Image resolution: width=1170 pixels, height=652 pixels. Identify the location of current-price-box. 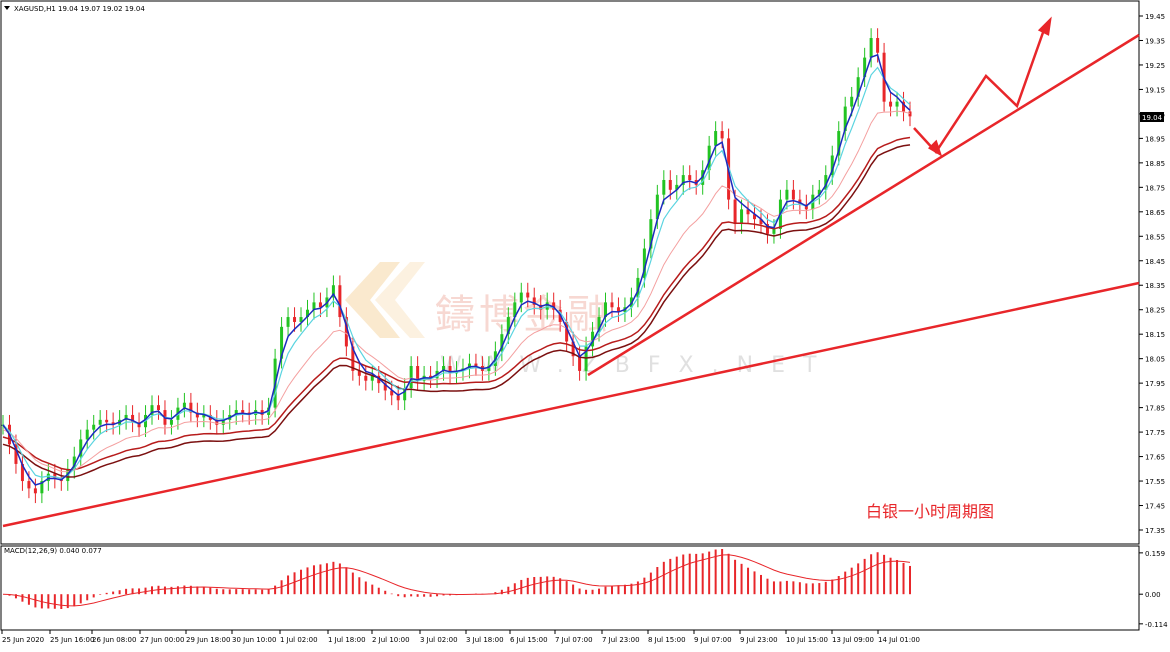
(1152, 117).